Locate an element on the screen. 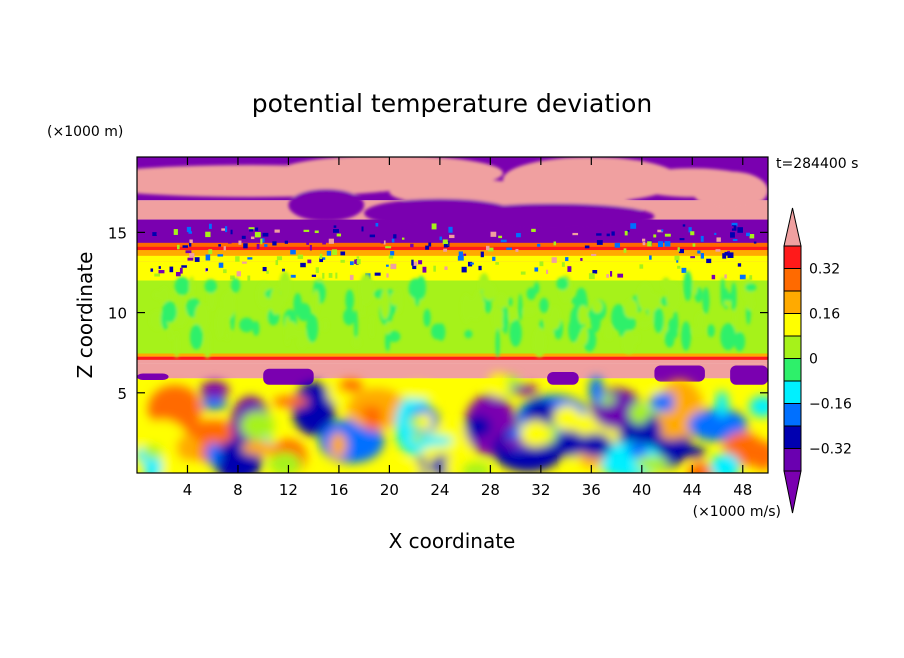  y-tick-label: 15 is located at coordinates (117, 233).